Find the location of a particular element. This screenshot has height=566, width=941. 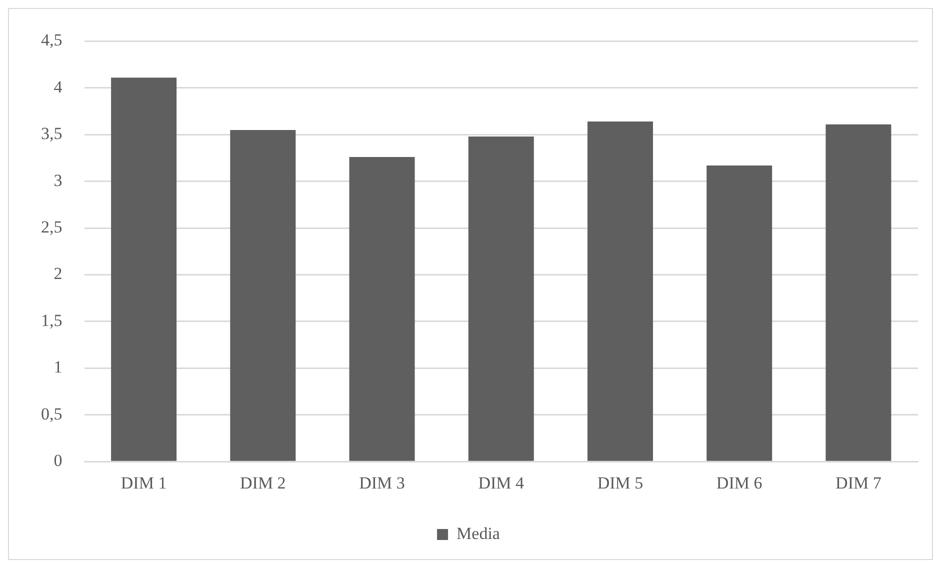

y-tick-label: 4,5 is located at coordinates (51, 40).